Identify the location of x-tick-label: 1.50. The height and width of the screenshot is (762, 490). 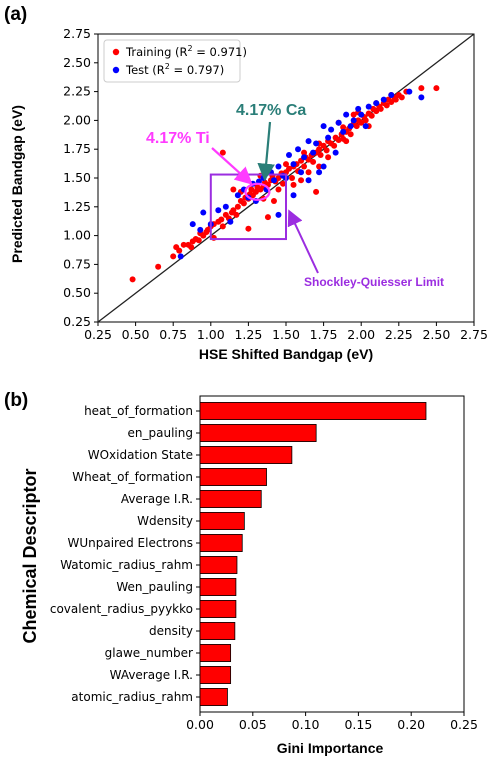
(286, 334).